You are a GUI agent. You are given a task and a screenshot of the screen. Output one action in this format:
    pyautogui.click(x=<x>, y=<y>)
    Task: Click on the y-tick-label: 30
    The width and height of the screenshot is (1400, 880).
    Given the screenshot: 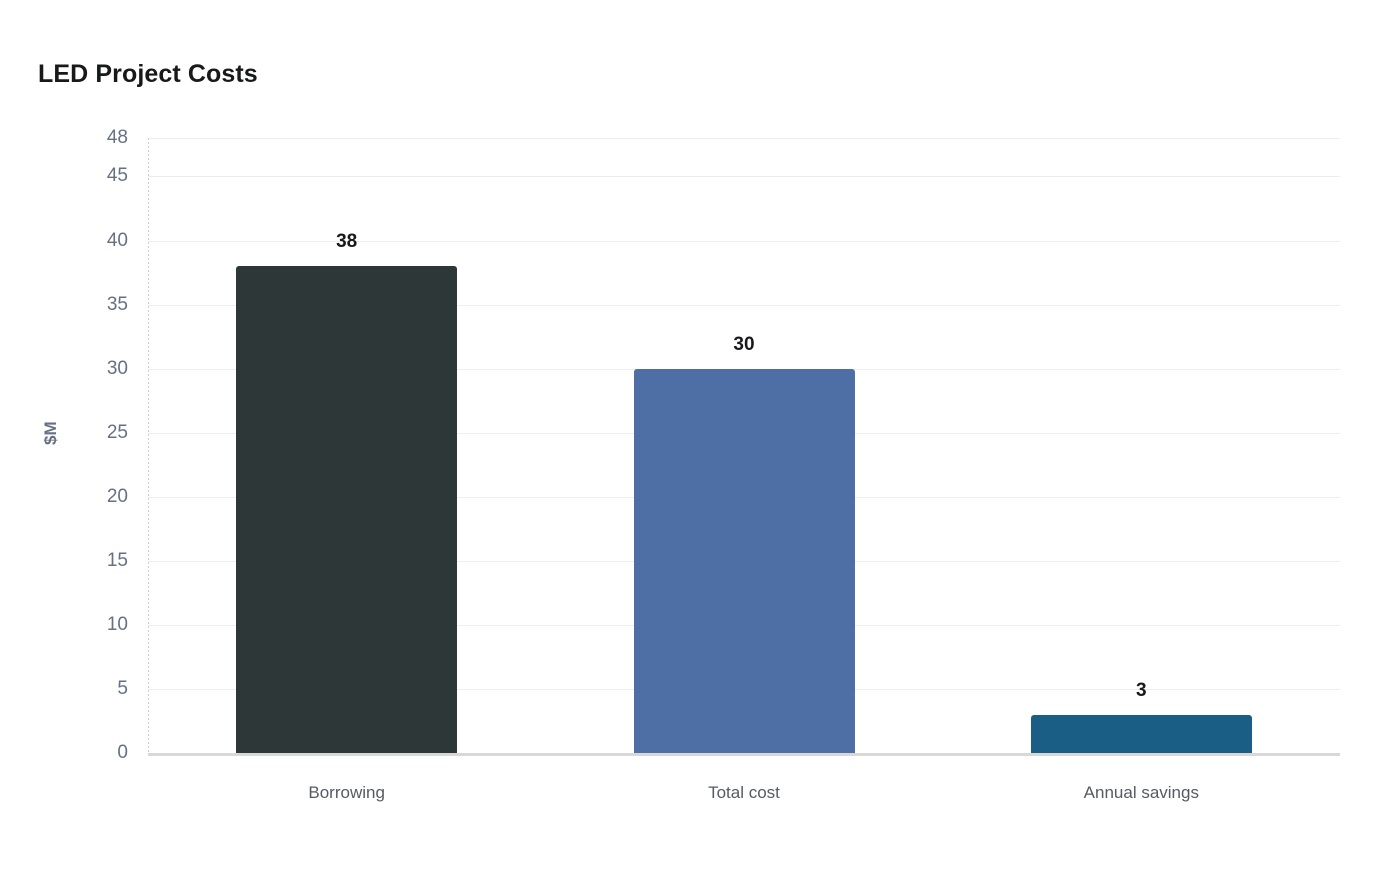 What is the action you would take?
    pyautogui.click(x=117, y=368)
    